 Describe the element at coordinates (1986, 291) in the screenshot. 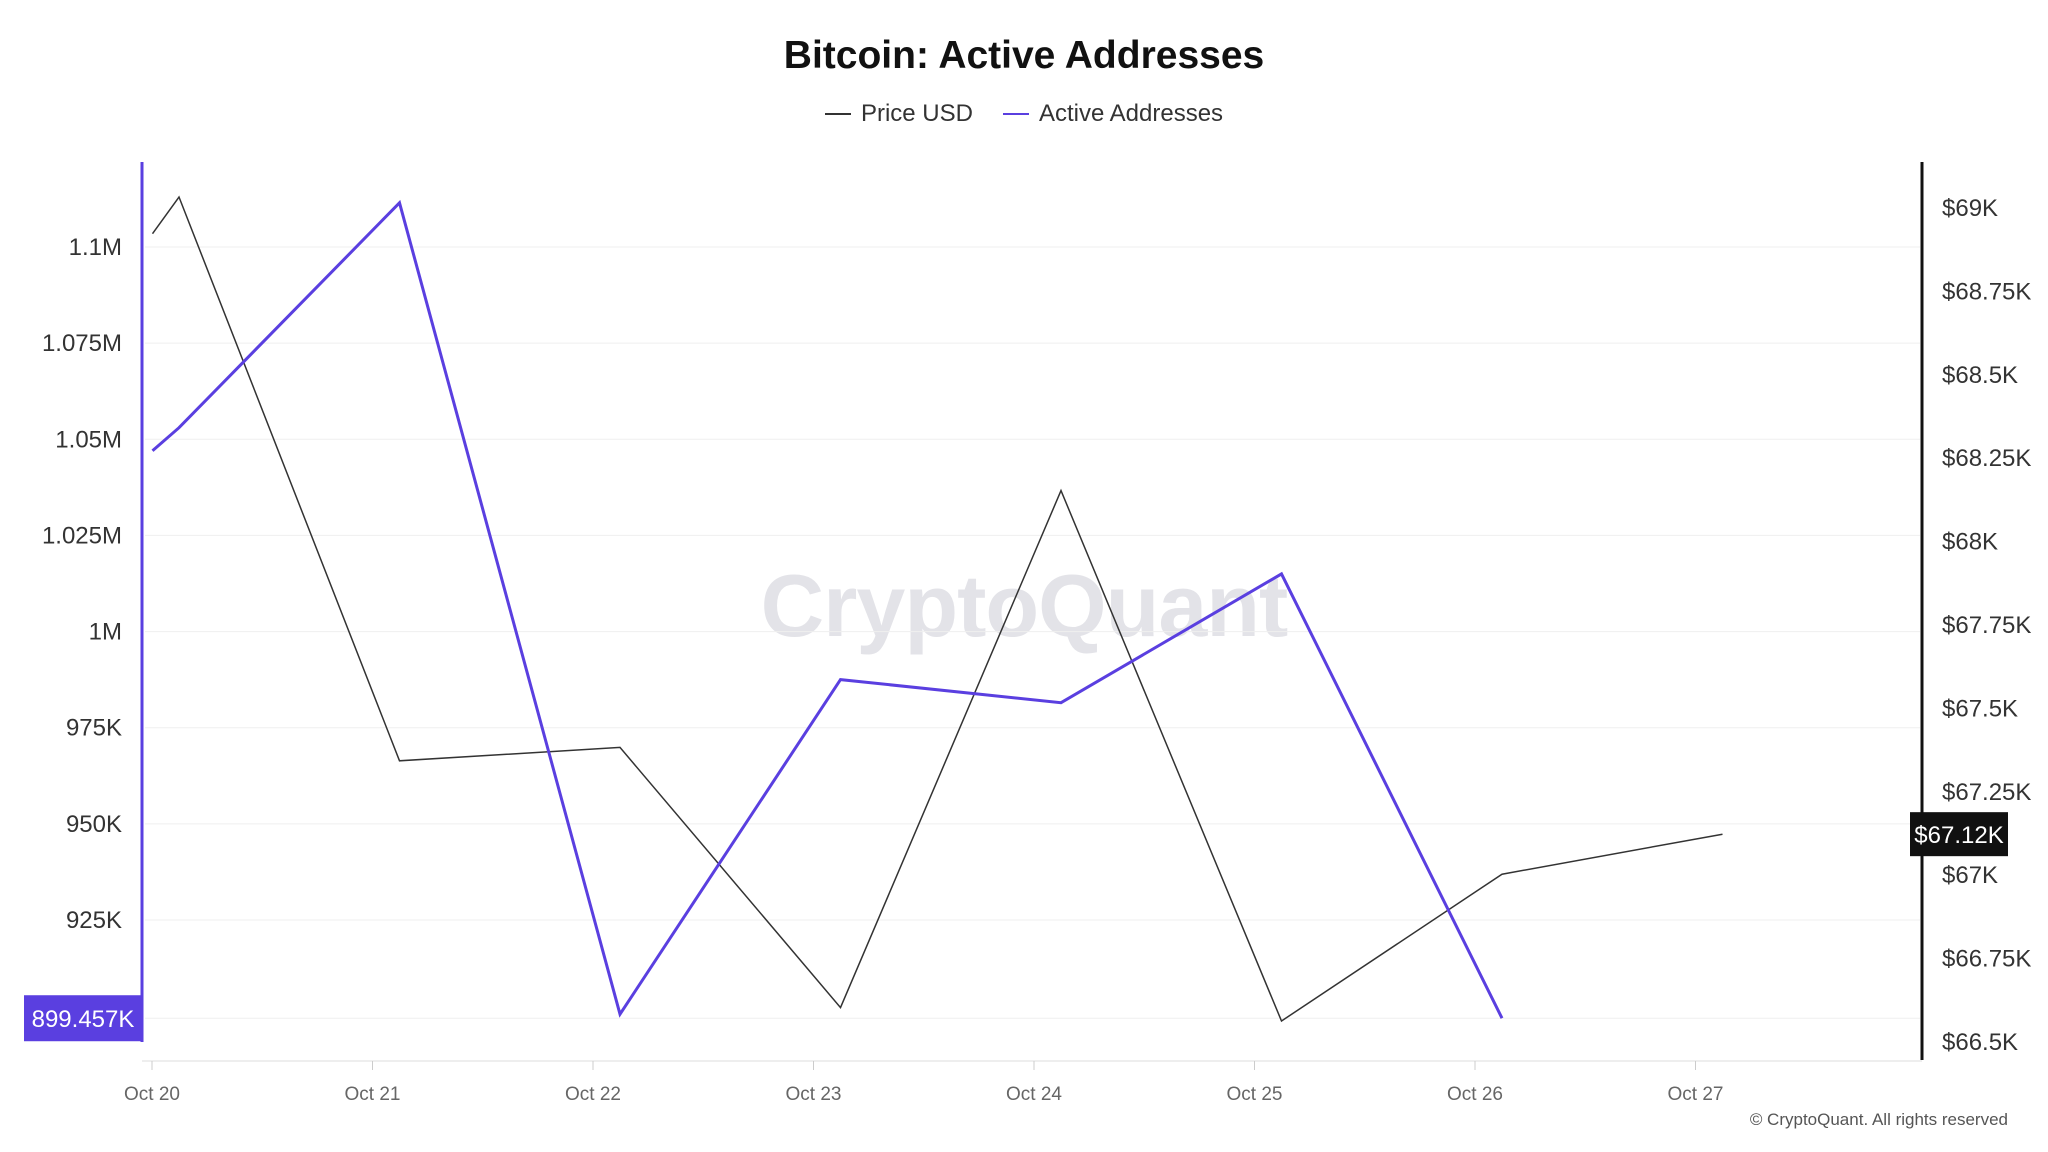

I see `y-right-tick-label-1: $68.75K` at that location.